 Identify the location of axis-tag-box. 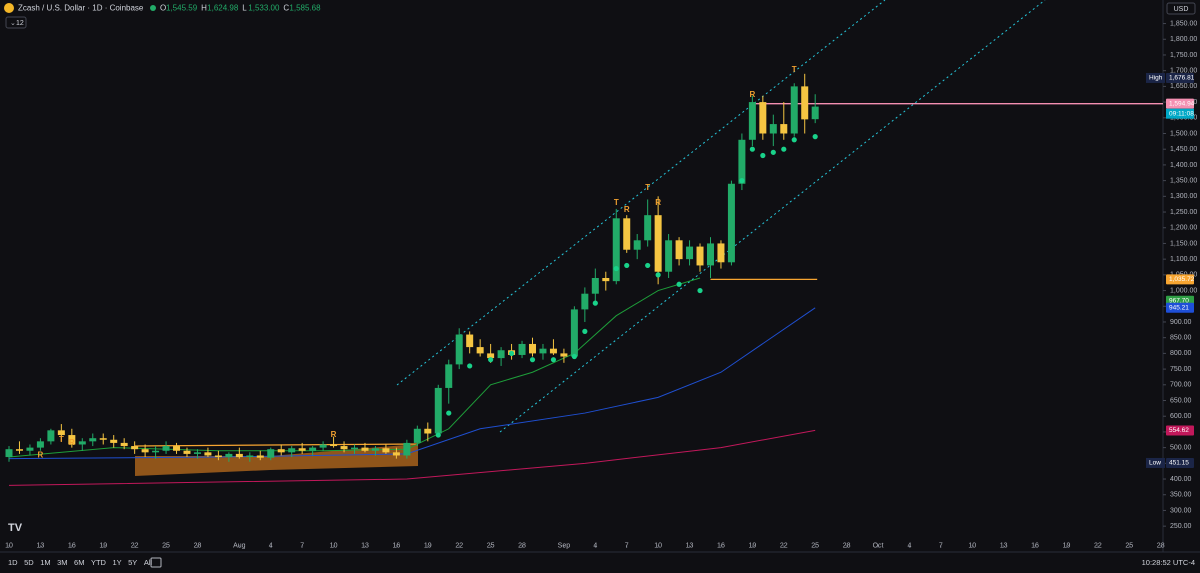
(1155, 77).